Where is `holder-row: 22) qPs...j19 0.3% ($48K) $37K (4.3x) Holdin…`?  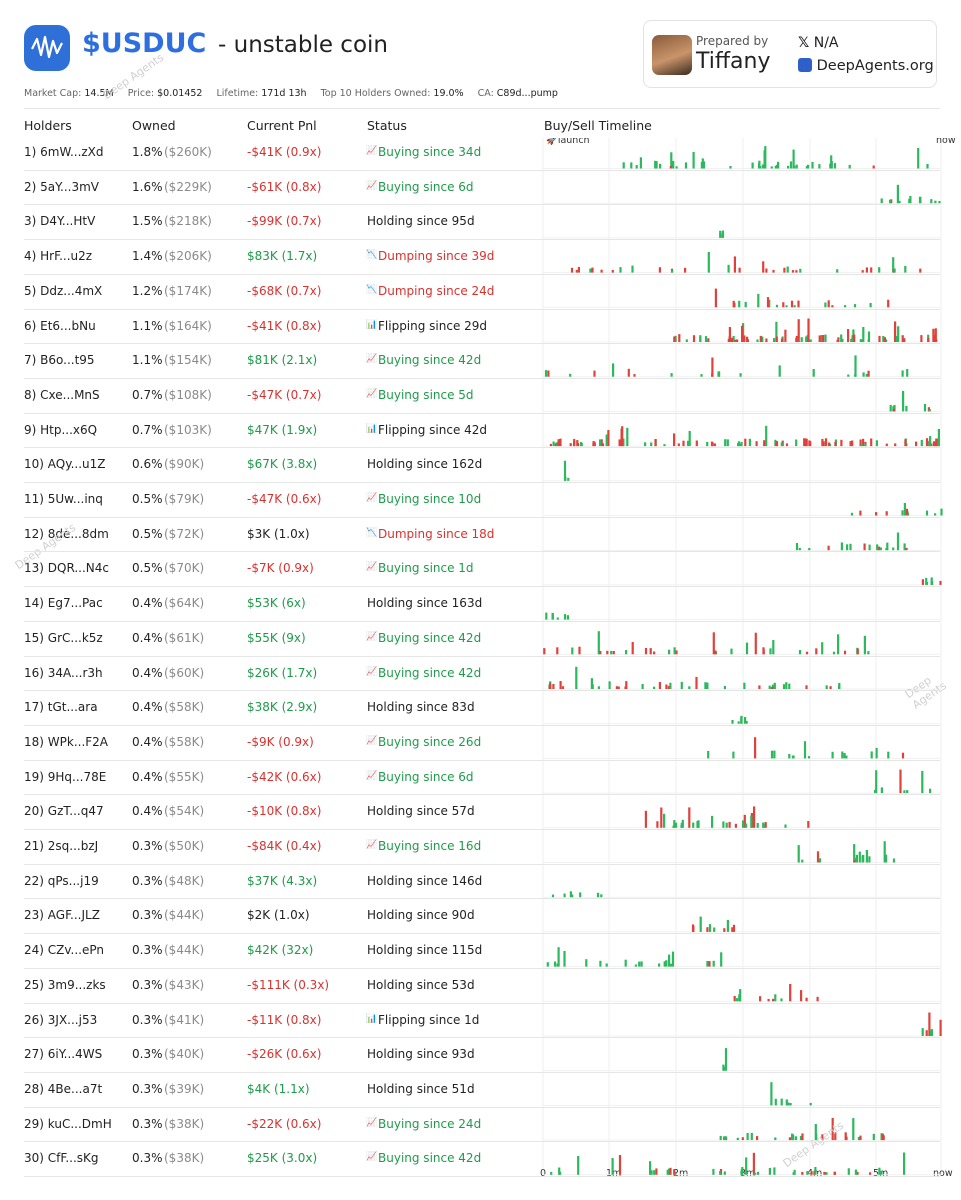 holder-row: 22) qPs...j19 0.3% ($48K) $37K (4.3x) Holdin… is located at coordinates (270, 881).